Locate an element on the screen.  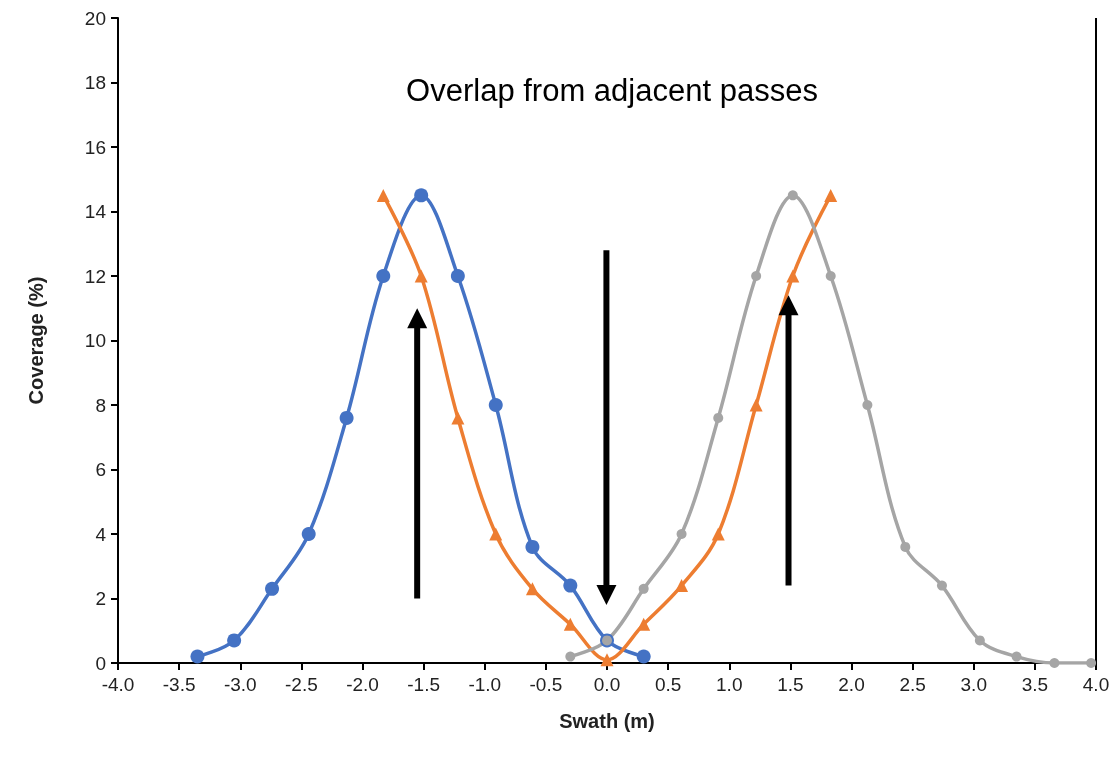
y-tick-label: 14 is located at coordinates (95, 211).